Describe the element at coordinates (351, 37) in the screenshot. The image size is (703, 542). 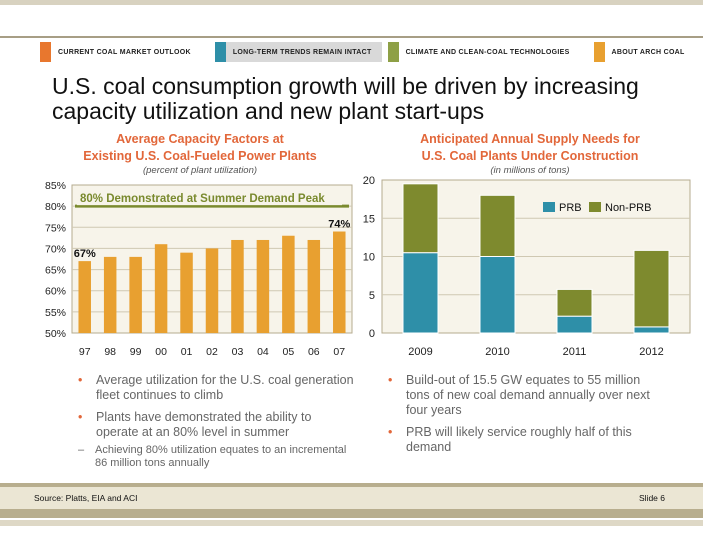
I see `header-divider` at that location.